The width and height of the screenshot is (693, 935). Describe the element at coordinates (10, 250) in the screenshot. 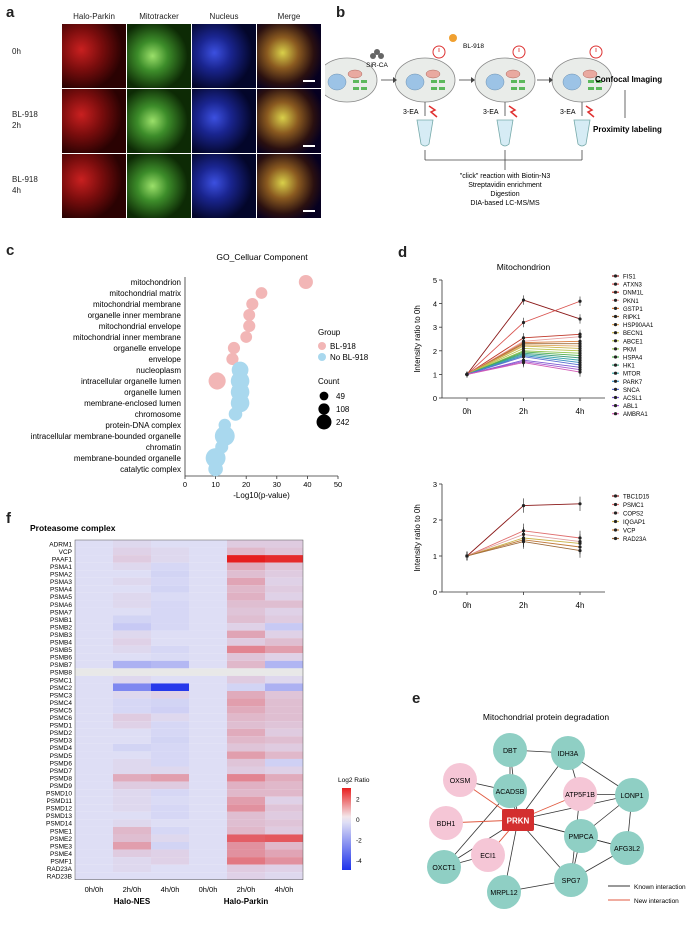

I see `panel-c-label: c` at that location.